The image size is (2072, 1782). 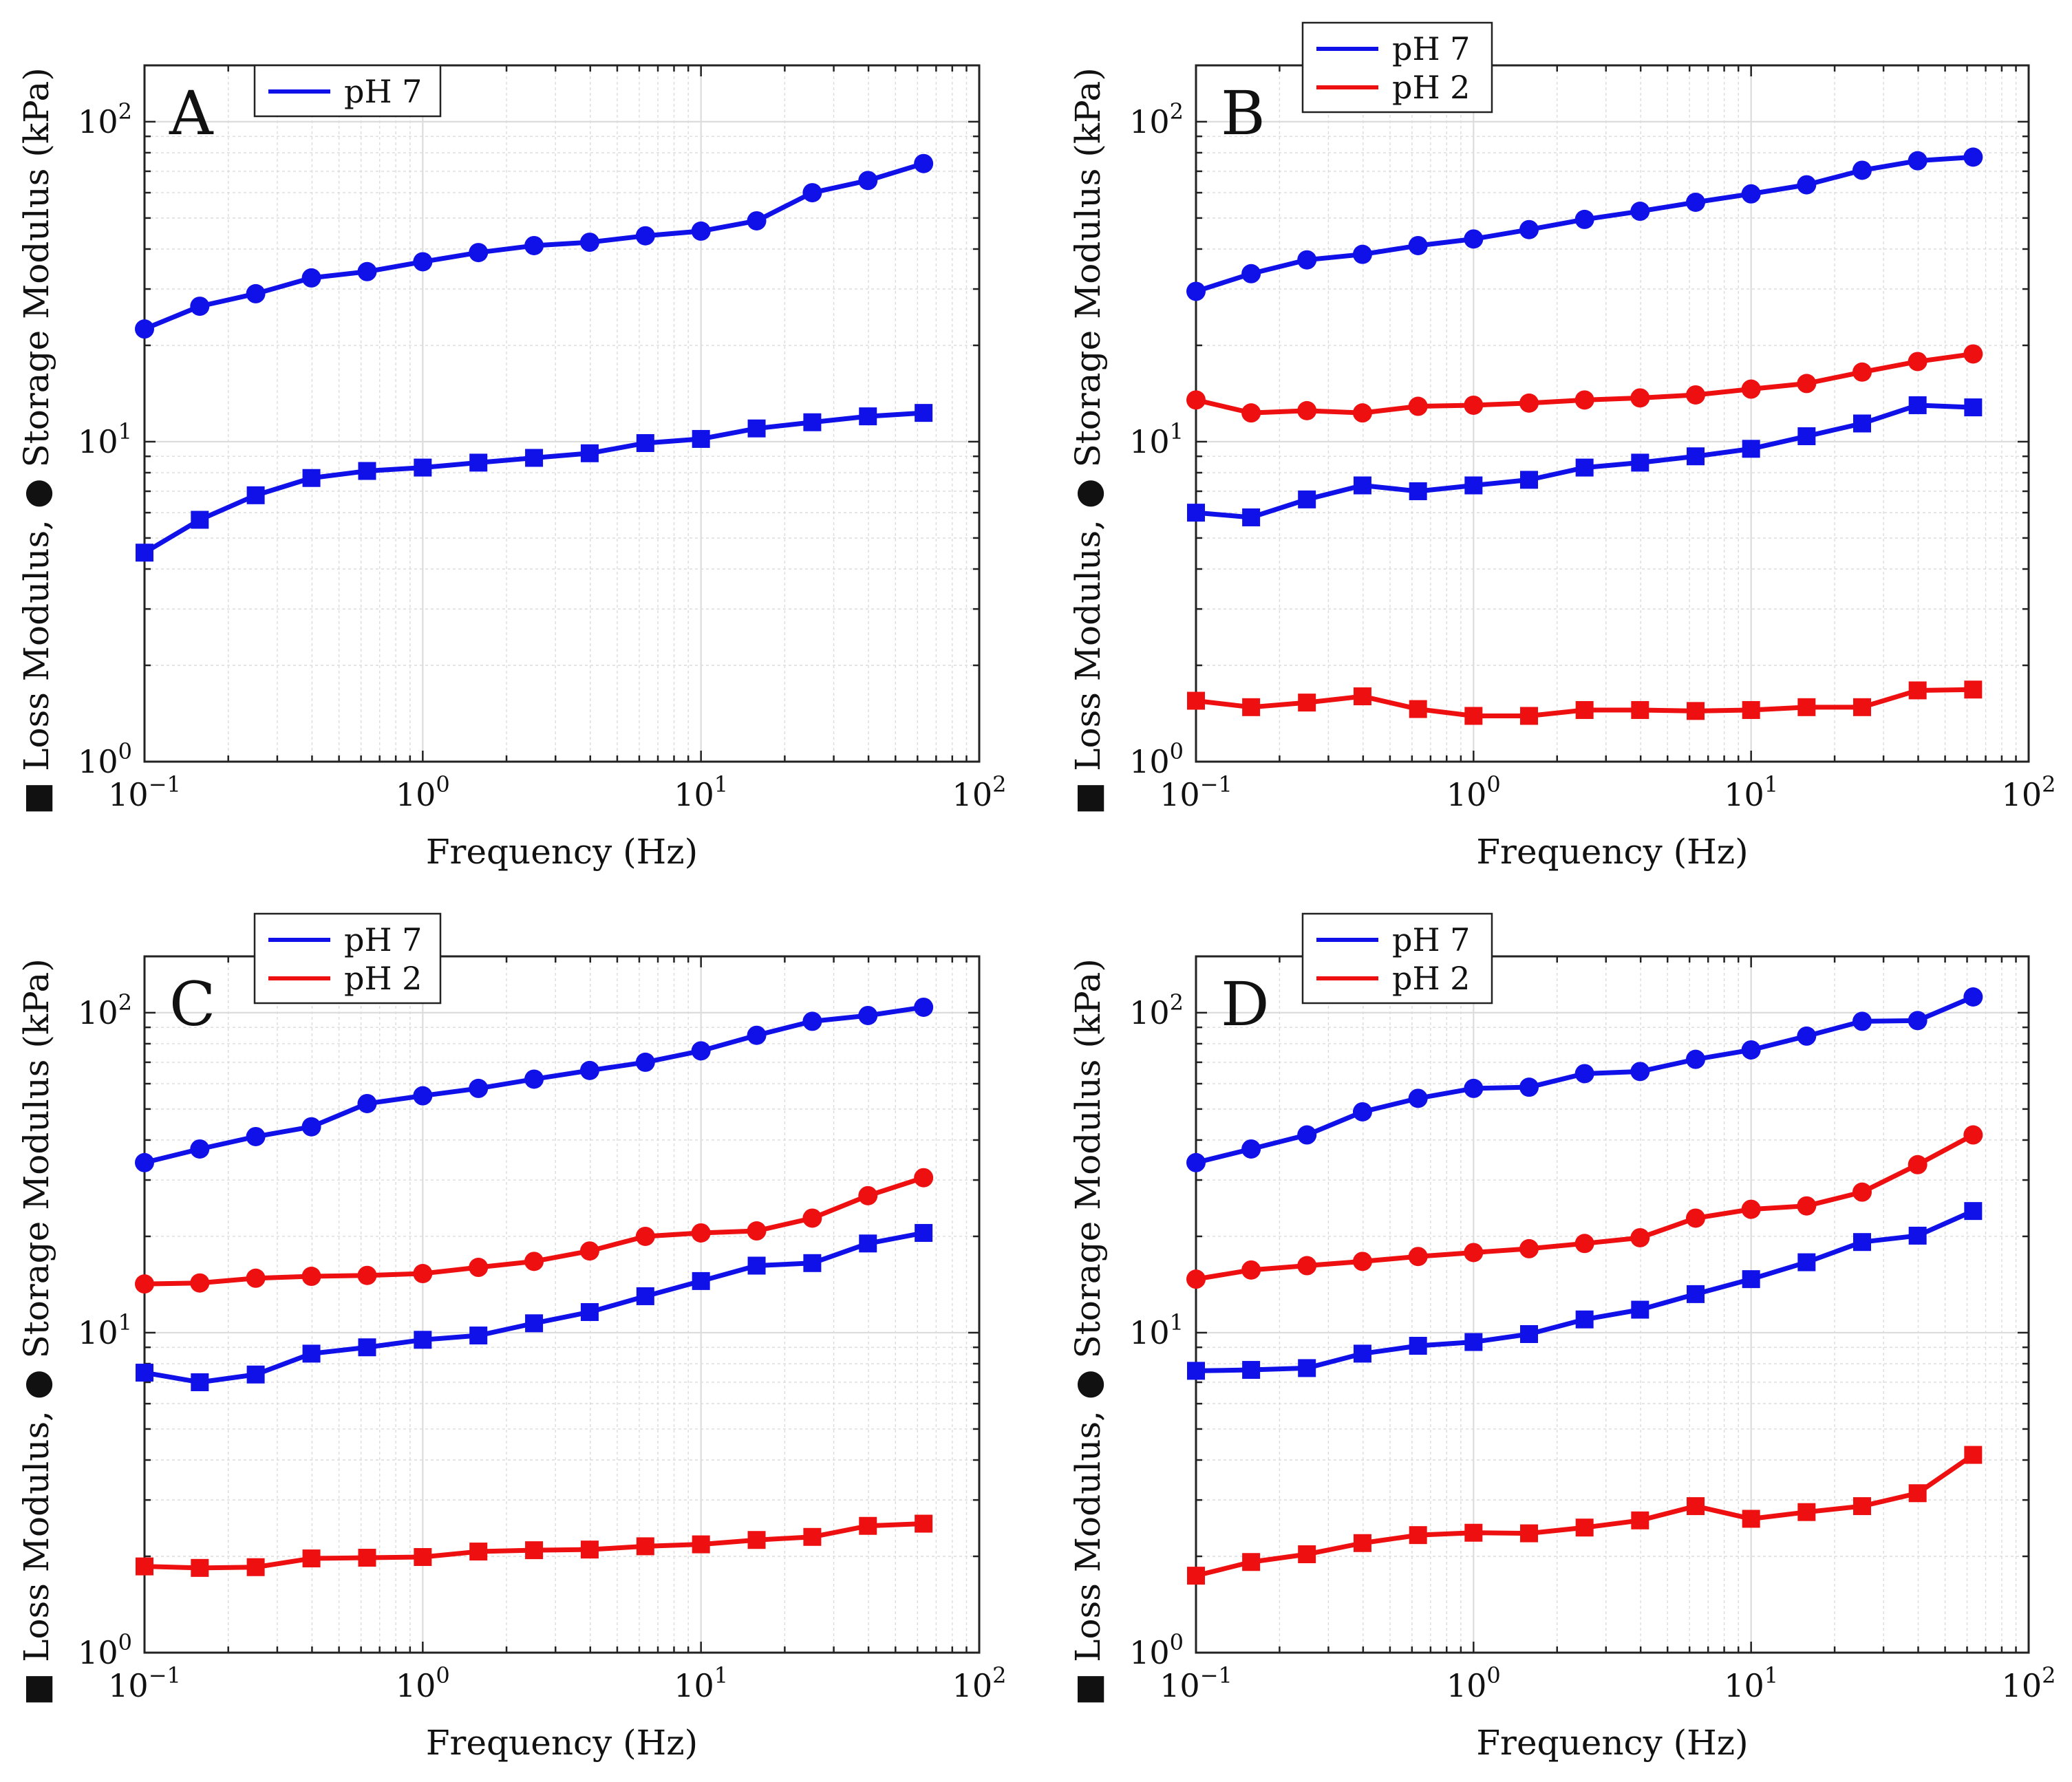 I want to click on legend-box, so click(x=347, y=958).